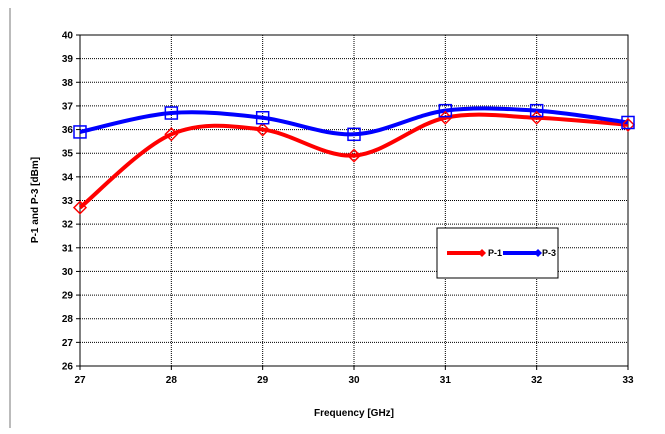 Image resolution: width=665 pixels, height=434 pixels. Describe the element at coordinates (628, 380) in the screenshot. I see `x-tick-label: 33` at that location.